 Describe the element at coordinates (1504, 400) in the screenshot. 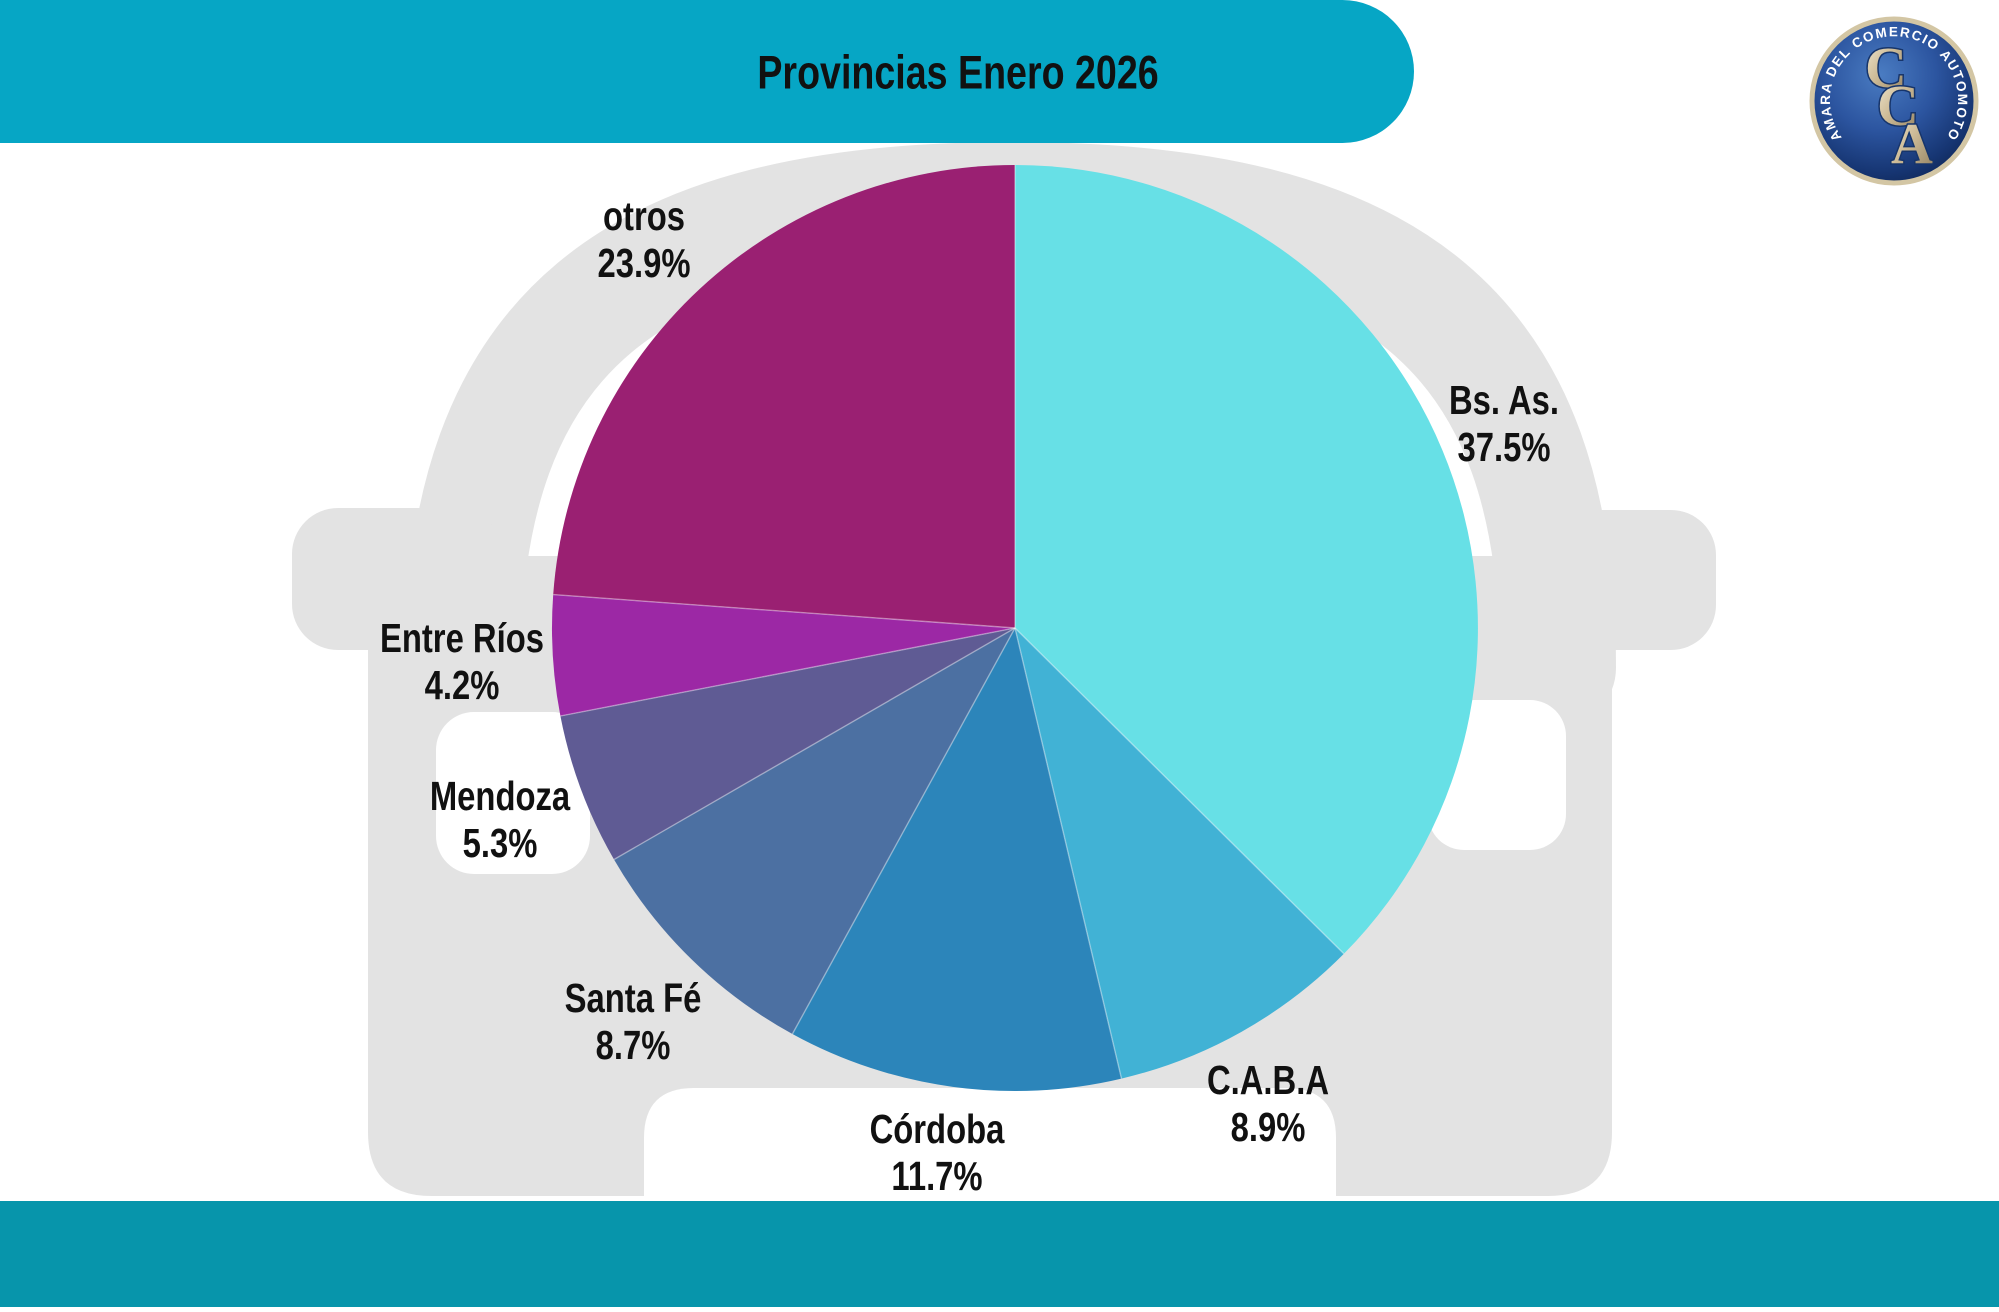

I see `label-bs-as-name: Bs. As.` at that location.